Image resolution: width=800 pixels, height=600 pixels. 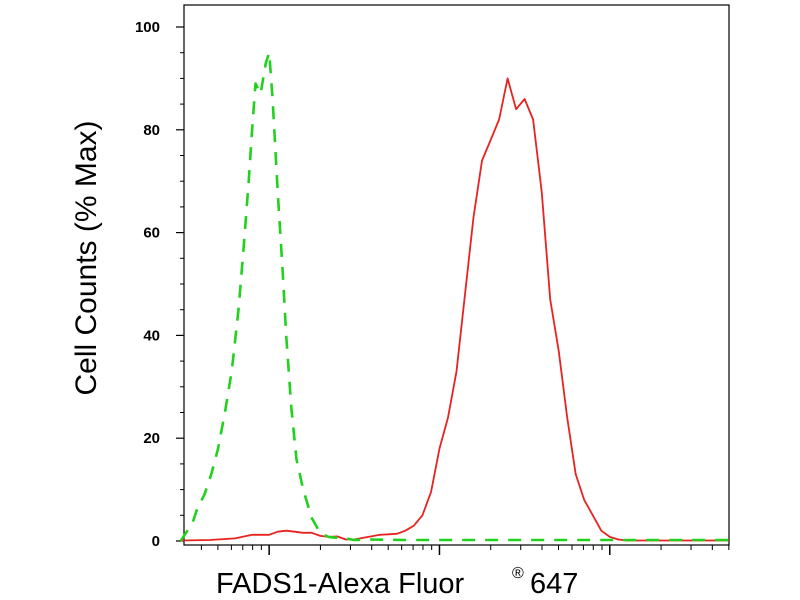 I want to click on y-tick-label: 100, so click(x=147, y=27).